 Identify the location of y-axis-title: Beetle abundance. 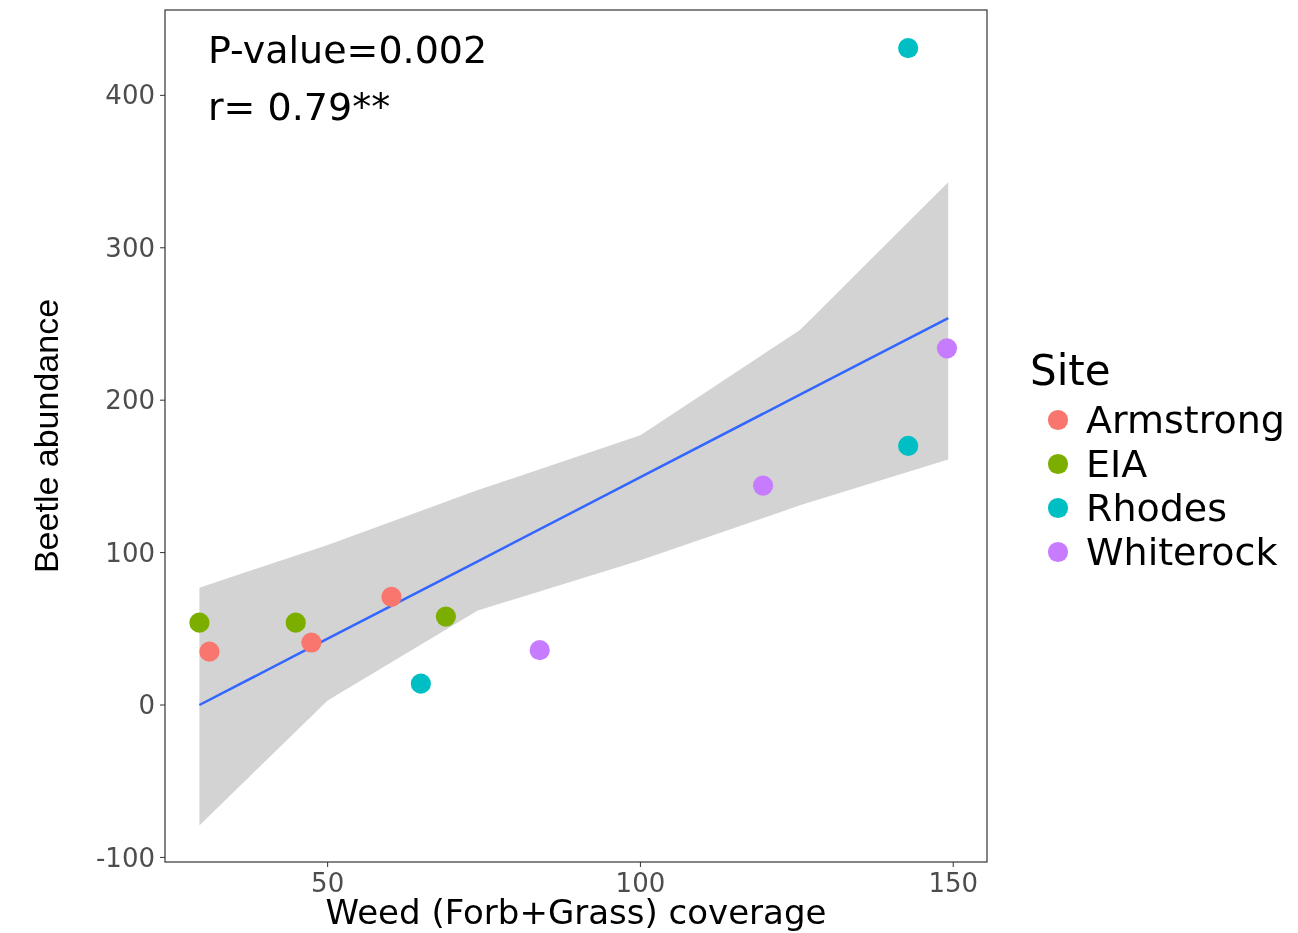
(46, 436).